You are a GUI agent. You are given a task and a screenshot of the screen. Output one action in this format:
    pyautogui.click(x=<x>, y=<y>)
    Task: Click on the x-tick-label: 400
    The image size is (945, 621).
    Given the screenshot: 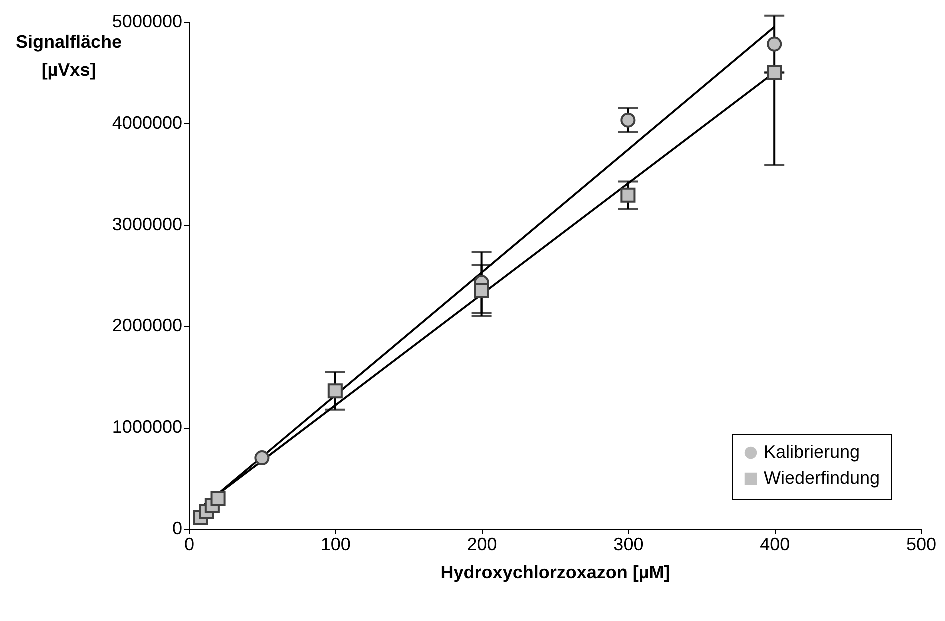 What is the action you would take?
    pyautogui.click(x=775, y=544)
    